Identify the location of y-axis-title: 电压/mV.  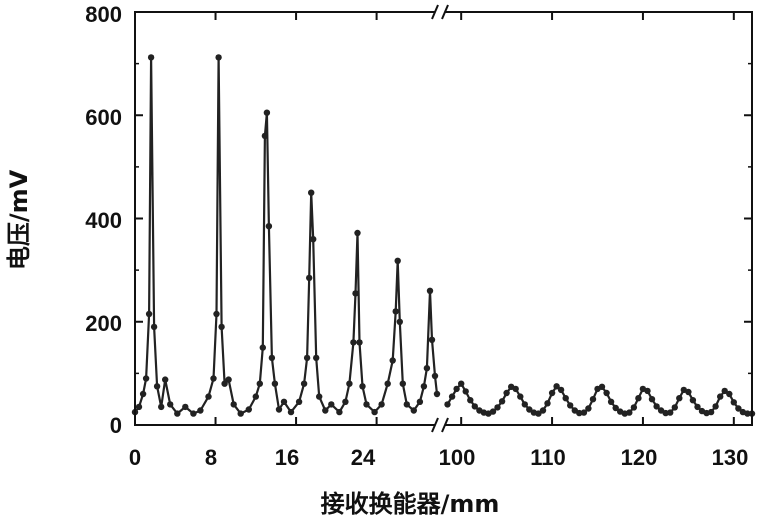
(19, 219).